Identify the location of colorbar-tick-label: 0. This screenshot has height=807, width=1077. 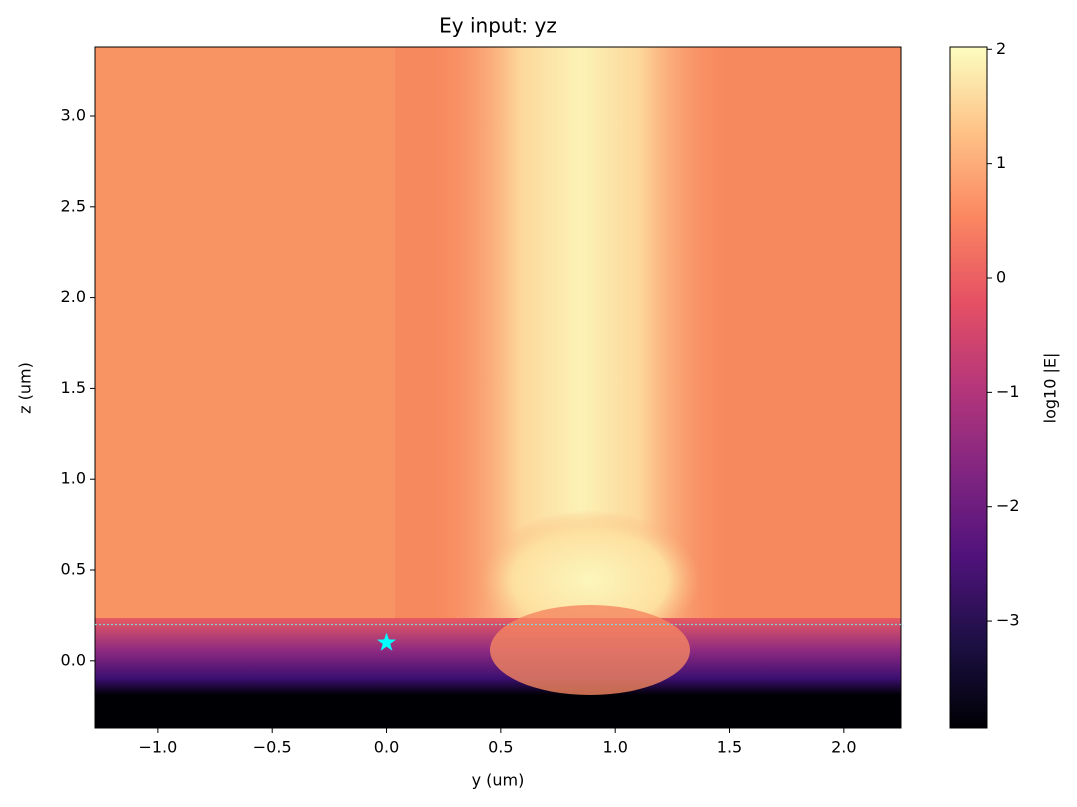
(1001, 277).